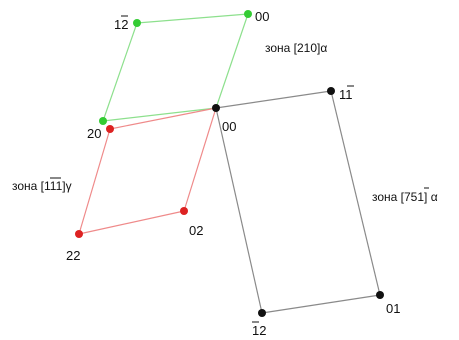  What do you see at coordinates (355, 193) in the screenshot?
I see `black-edge-right` at bounding box center [355, 193].